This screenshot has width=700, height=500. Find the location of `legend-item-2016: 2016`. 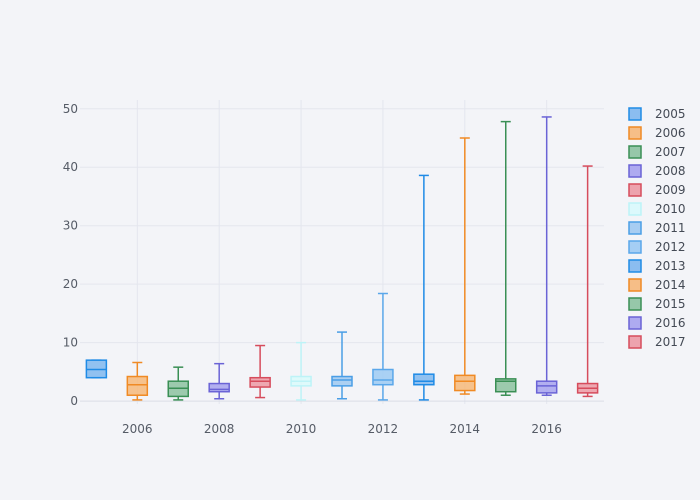

legend-item-2016: 2016 is located at coordinates (657, 323).